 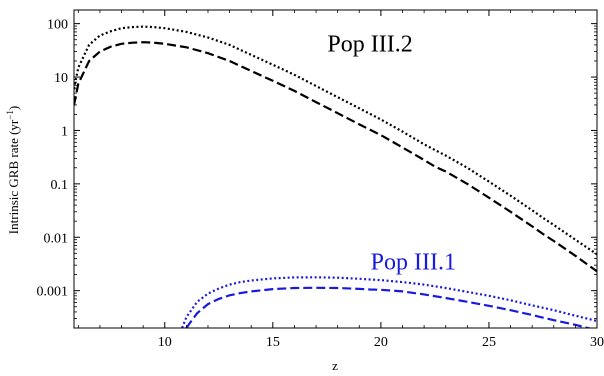 What do you see at coordinates (335, 365) in the screenshot?
I see `x-axis-label: z` at bounding box center [335, 365].